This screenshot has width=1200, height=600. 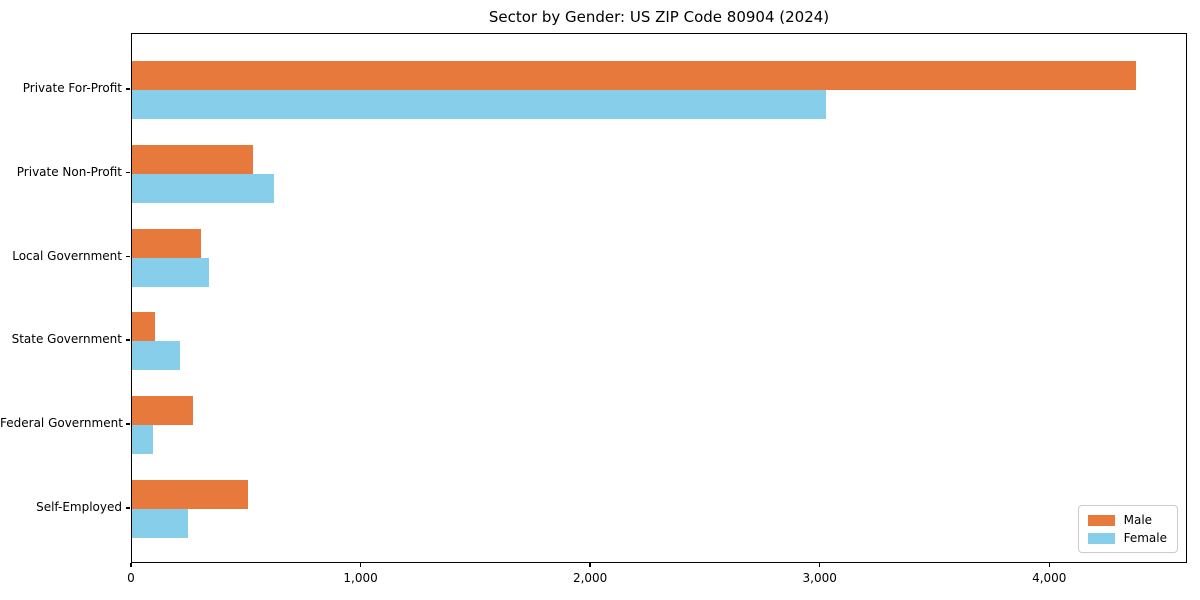 I want to click on bar-female-private-non-profit, so click(x=203, y=188).